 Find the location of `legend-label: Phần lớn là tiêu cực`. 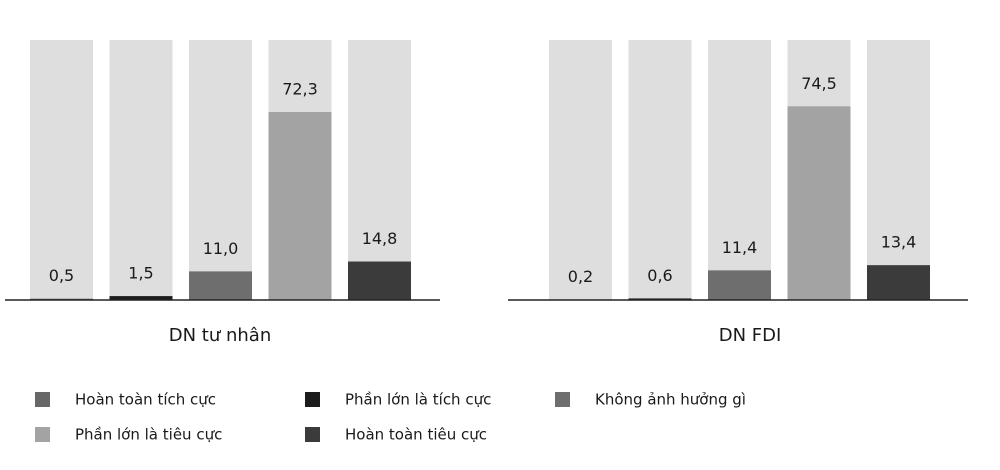

legend-label: Phần lớn là tiêu cực is located at coordinates (148, 435).